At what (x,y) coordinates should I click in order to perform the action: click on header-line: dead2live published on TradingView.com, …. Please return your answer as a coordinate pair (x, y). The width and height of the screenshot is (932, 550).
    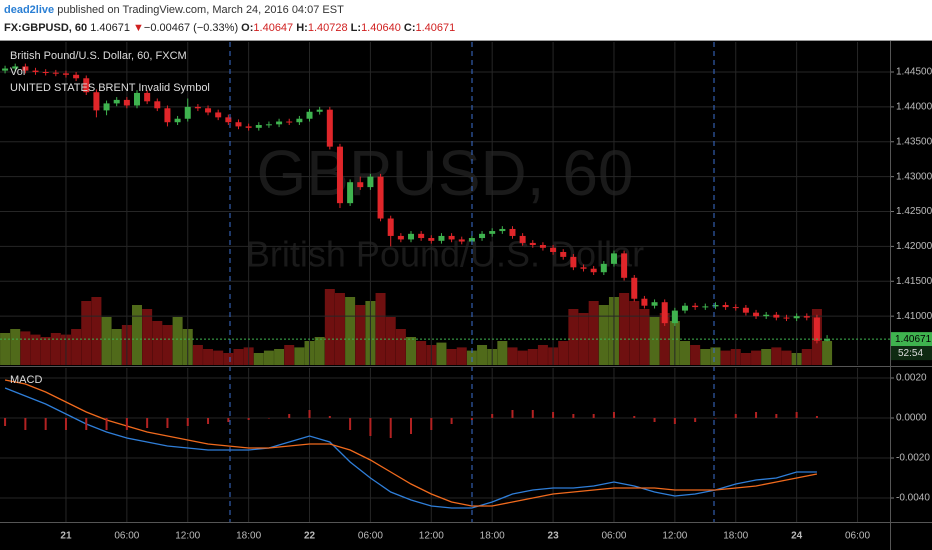
    Looking at the image, I should click on (174, 10).